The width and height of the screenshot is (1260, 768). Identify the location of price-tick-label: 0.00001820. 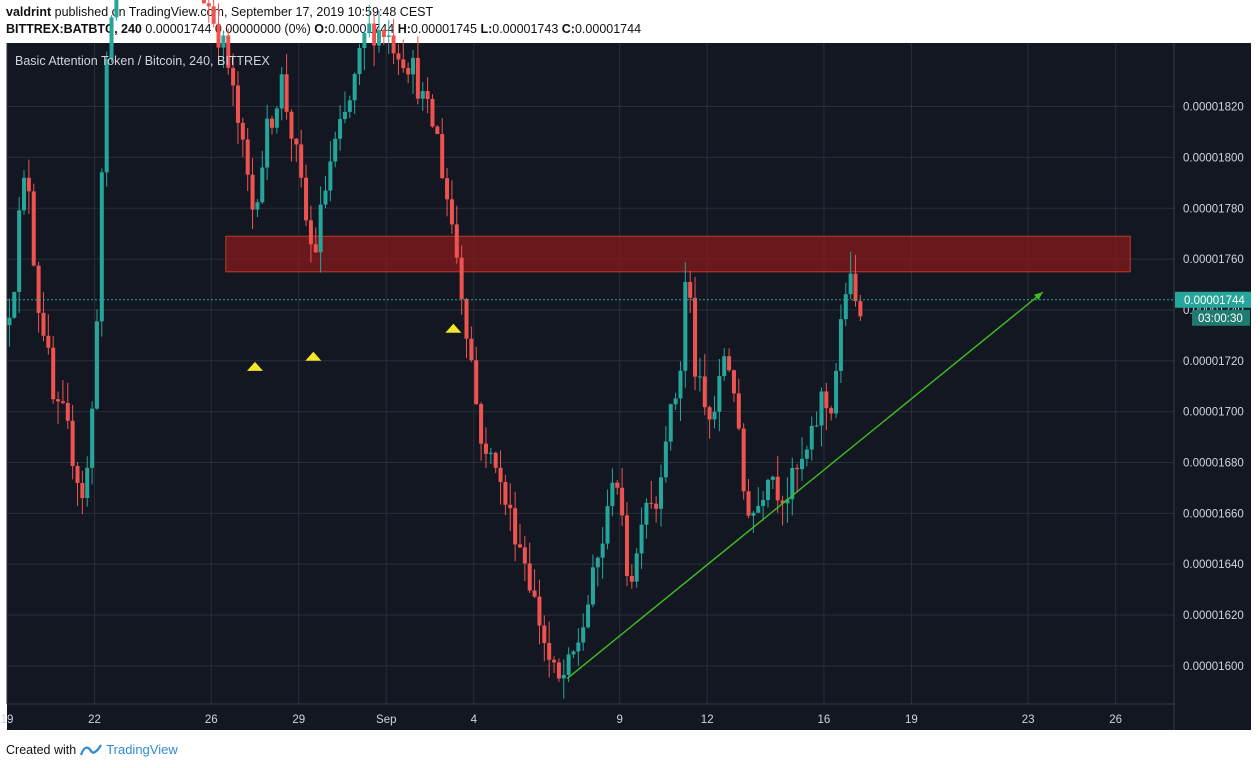
(1213, 108).